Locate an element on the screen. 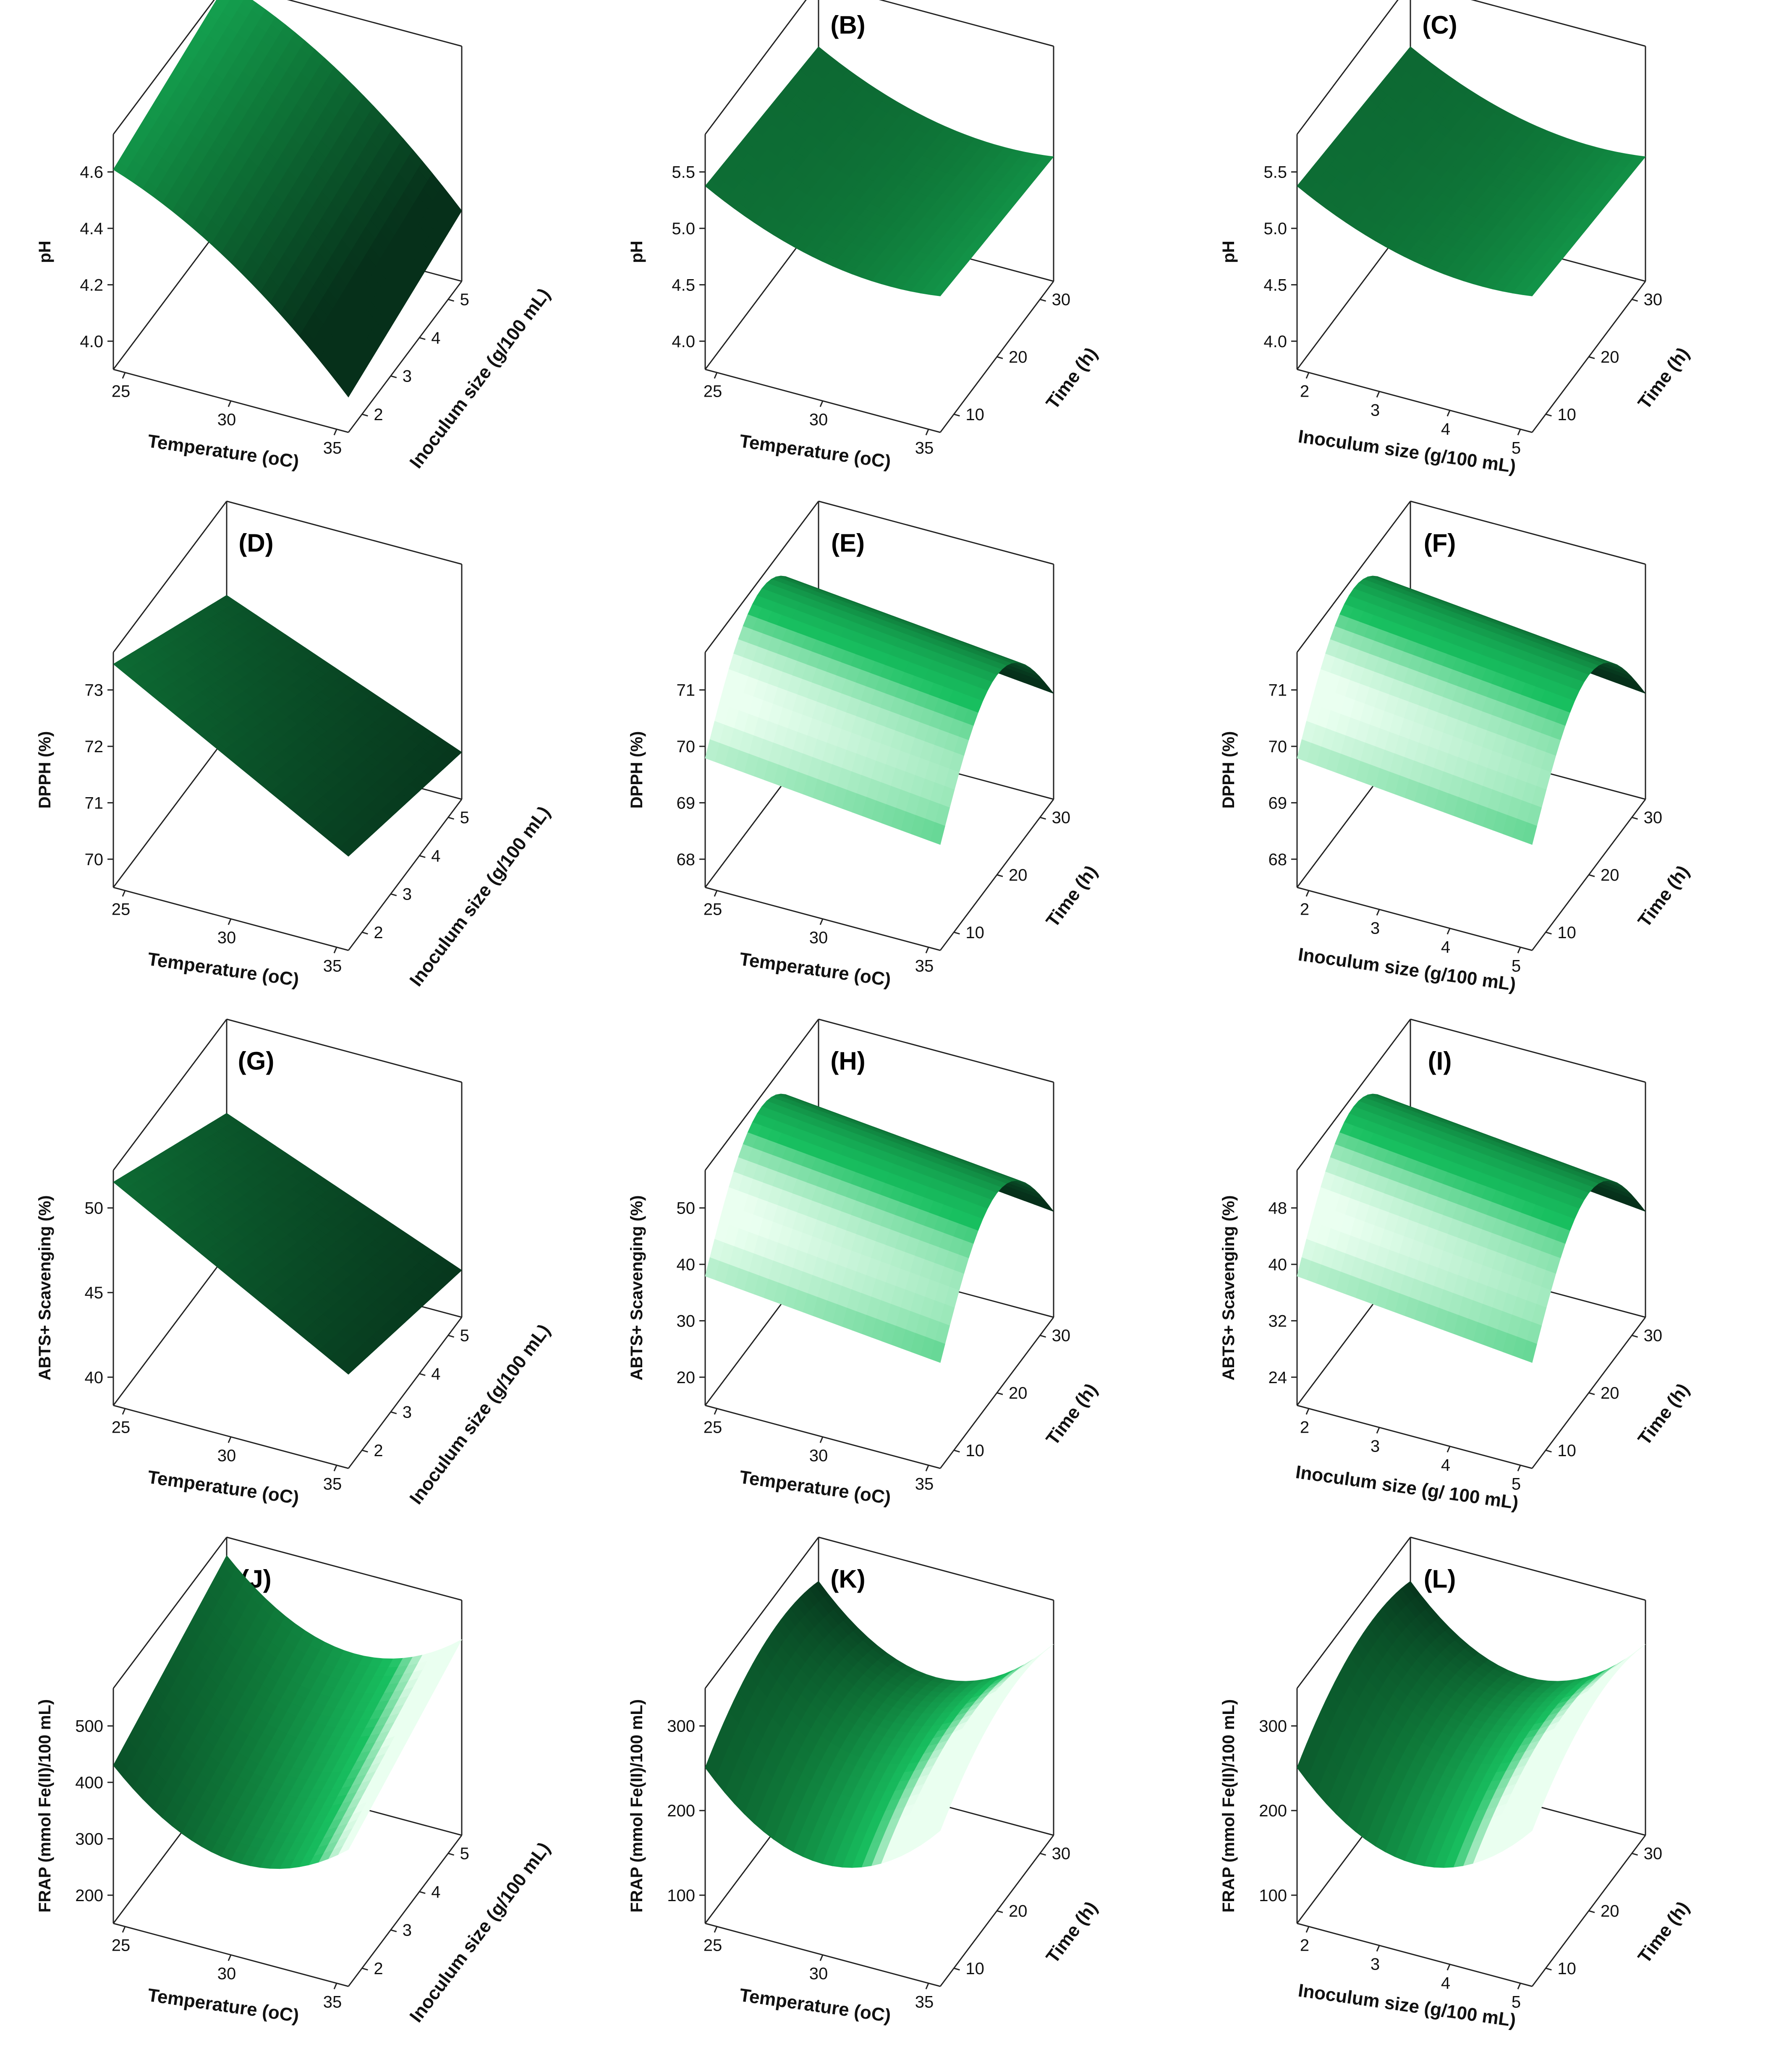  z-tick-label: 5.5 is located at coordinates (683, 172).